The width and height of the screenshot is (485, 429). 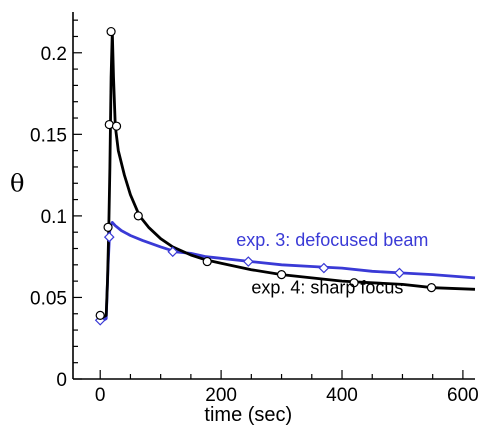 I want to click on y-tick-label: 0.2, so click(x=54, y=54).